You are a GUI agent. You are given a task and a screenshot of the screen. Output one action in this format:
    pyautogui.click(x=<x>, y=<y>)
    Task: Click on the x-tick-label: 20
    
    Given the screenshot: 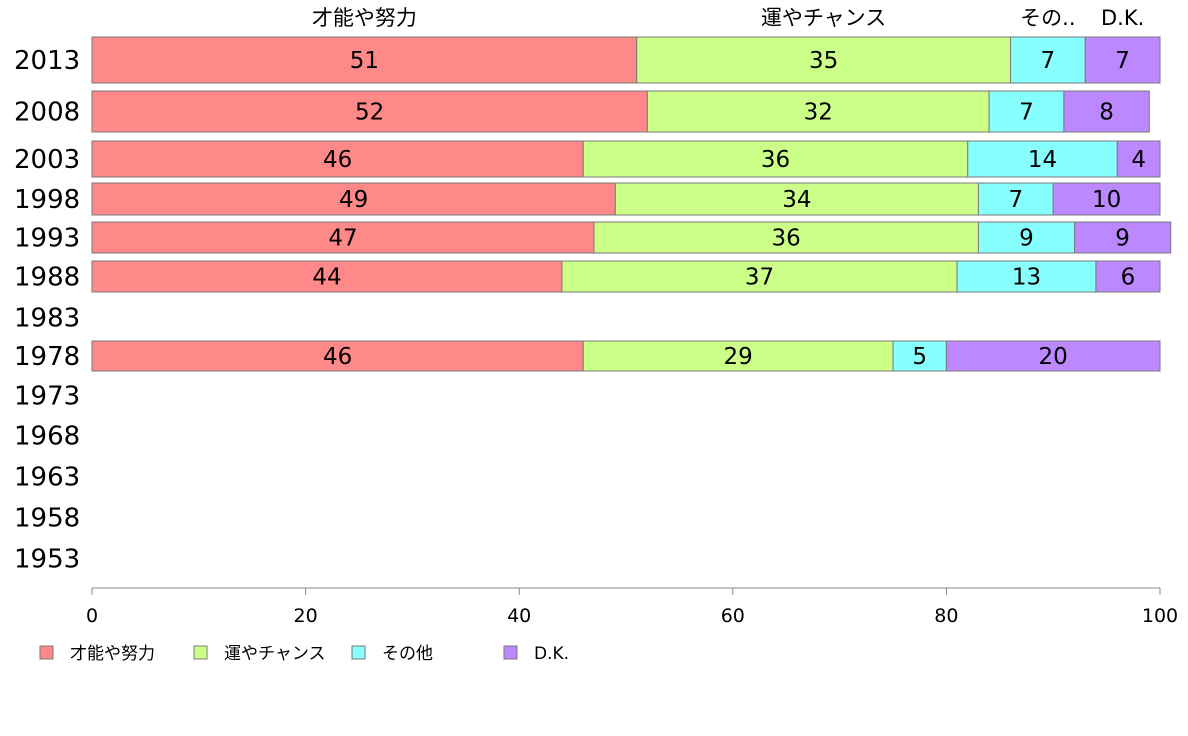 What is the action you would take?
    pyautogui.click(x=306, y=616)
    